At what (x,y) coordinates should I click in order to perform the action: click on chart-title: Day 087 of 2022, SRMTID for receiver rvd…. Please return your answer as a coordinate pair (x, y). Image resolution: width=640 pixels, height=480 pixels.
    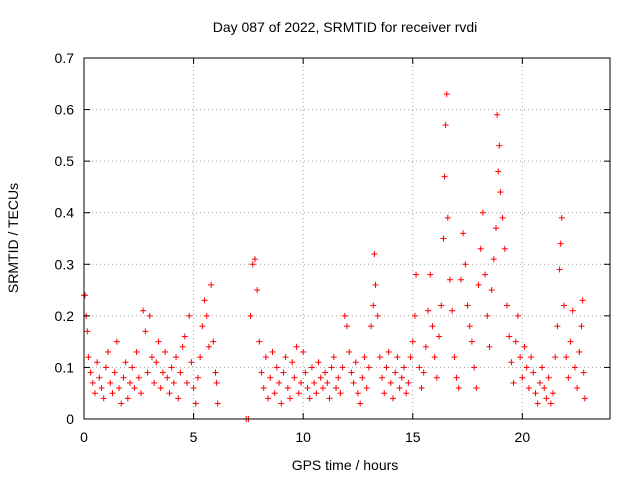
    Looking at the image, I should click on (345, 27).